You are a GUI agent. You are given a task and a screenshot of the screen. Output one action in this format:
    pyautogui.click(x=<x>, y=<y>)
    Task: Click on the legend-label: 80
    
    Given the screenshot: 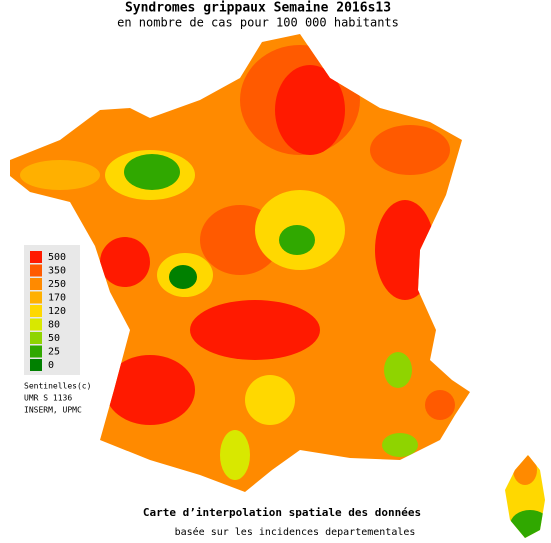 What is the action you would take?
    pyautogui.click(x=54, y=325)
    